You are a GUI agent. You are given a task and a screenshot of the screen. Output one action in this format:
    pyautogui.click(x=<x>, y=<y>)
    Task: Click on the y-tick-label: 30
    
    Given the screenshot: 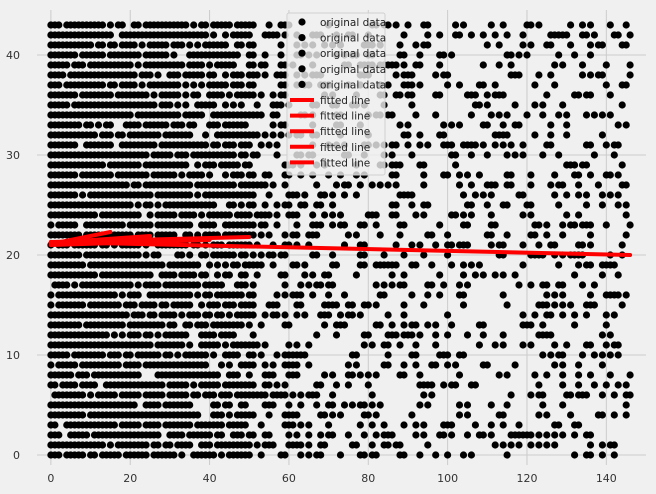 What is the action you would take?
    pyautogui.click(x=13, y=155)
    